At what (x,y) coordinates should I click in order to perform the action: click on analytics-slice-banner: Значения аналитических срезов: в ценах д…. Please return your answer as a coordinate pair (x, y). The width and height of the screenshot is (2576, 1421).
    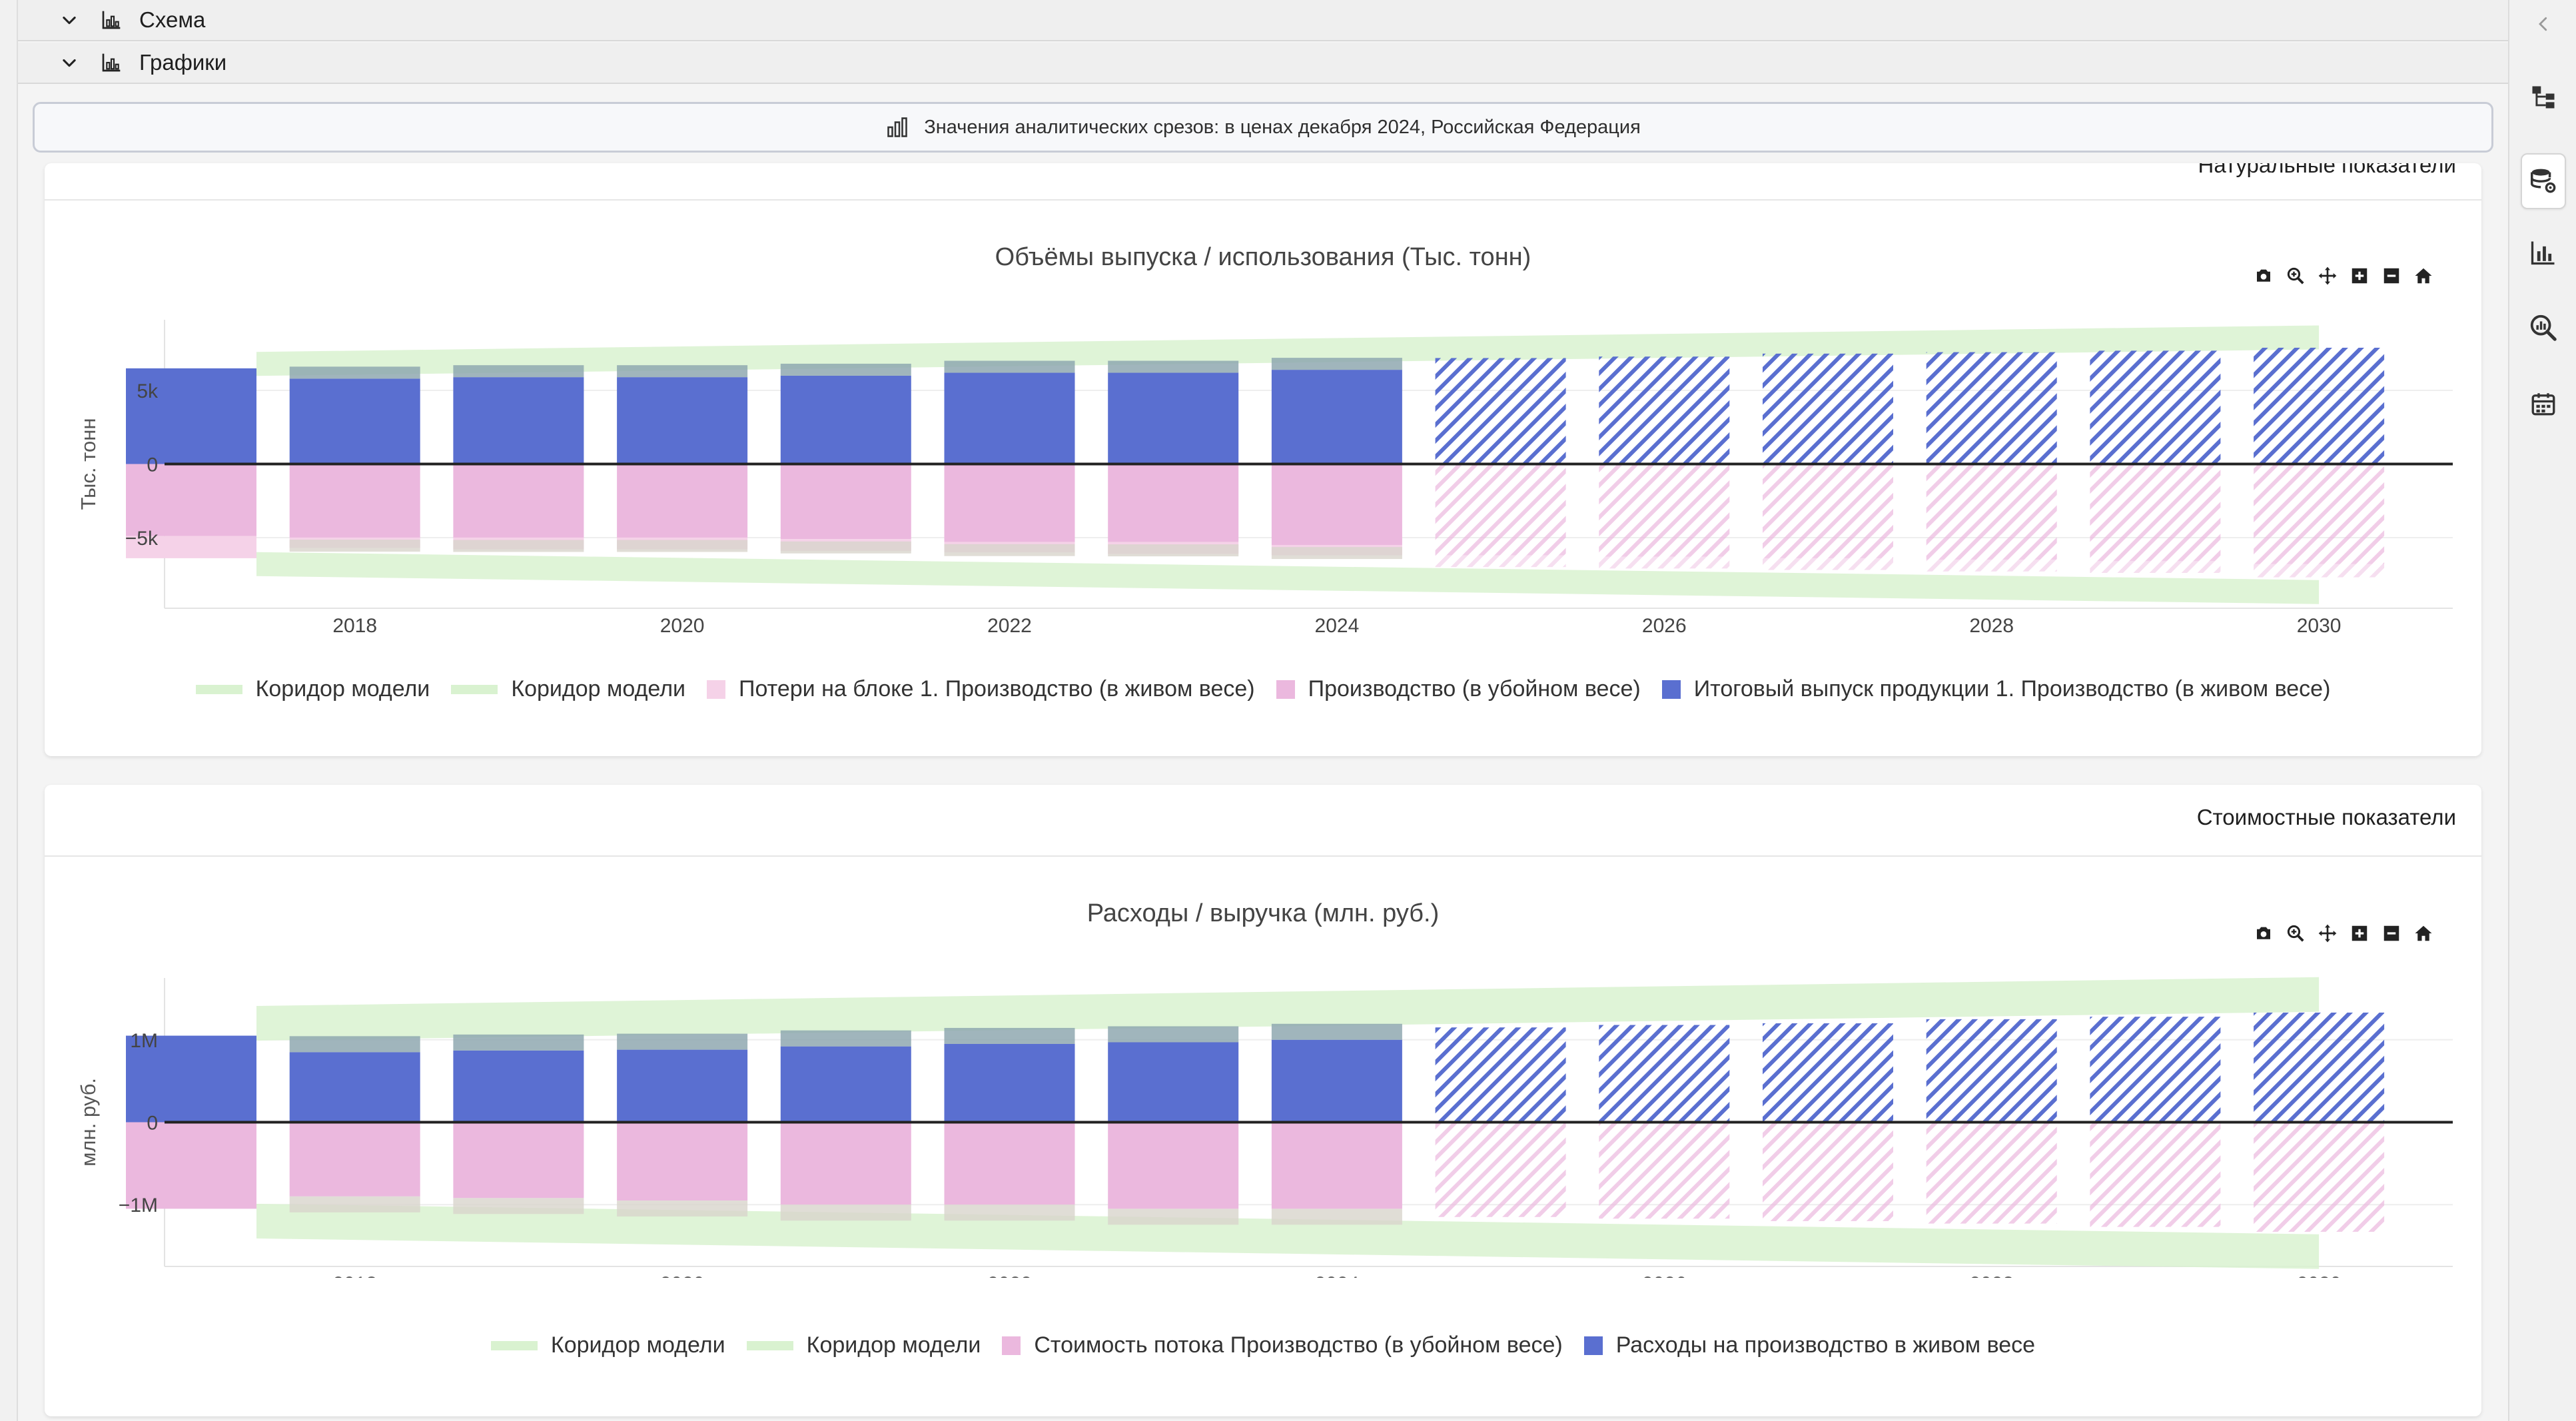
    Looking at the image, I should click on (1263, 128).